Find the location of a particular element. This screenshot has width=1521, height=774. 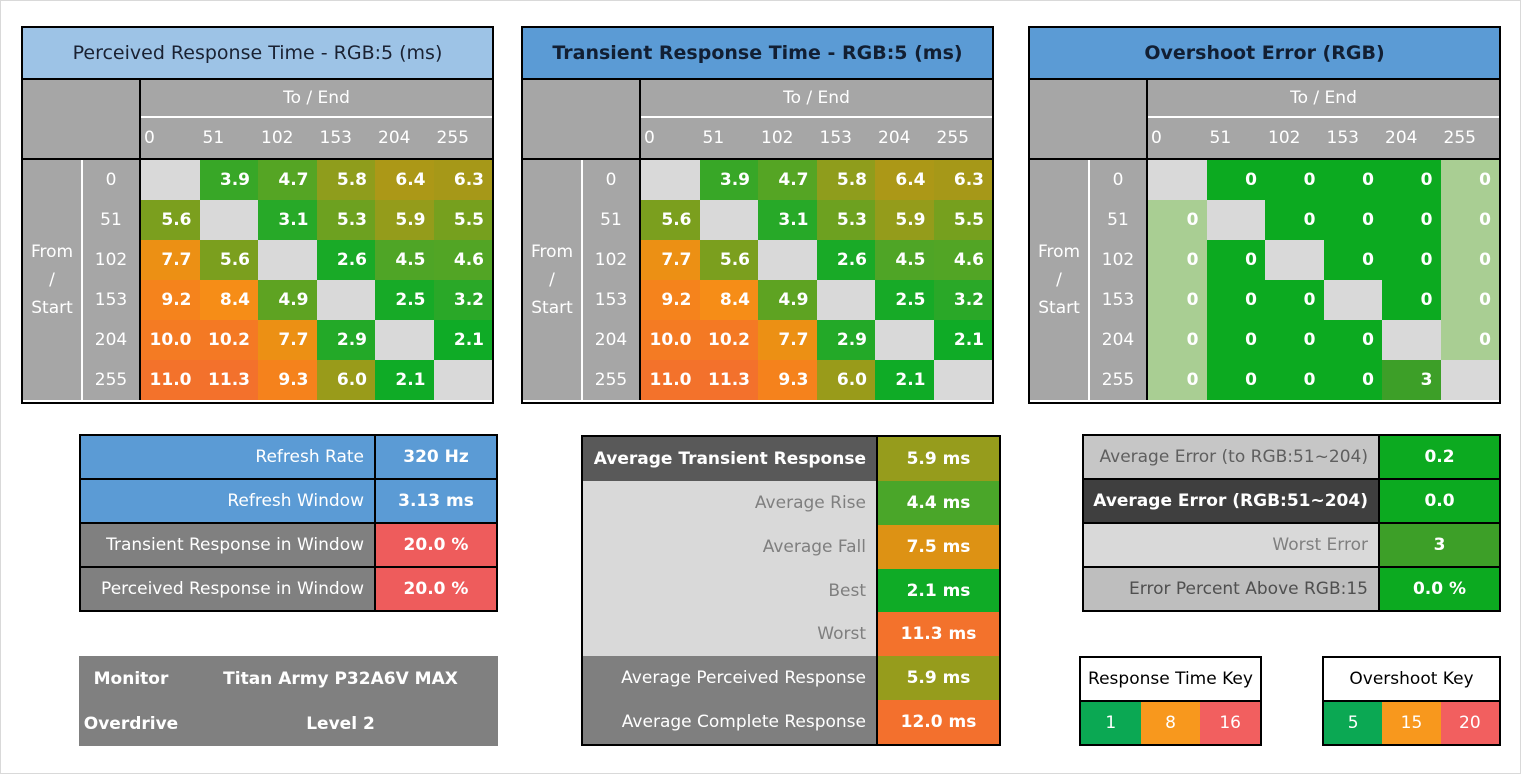

key-swatch-20: 20 is located at coordinates (1469, 723).